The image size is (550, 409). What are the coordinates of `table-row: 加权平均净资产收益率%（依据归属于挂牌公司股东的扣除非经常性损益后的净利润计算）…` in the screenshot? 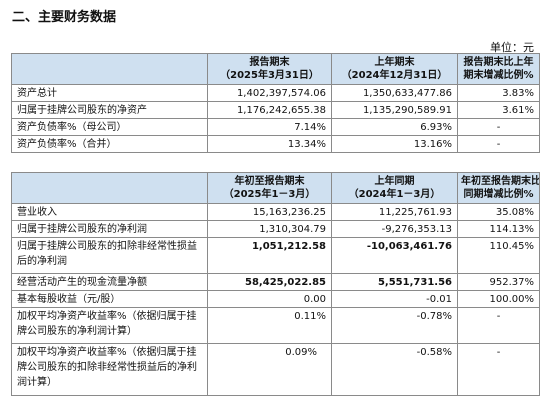 It's located at (275, 369).